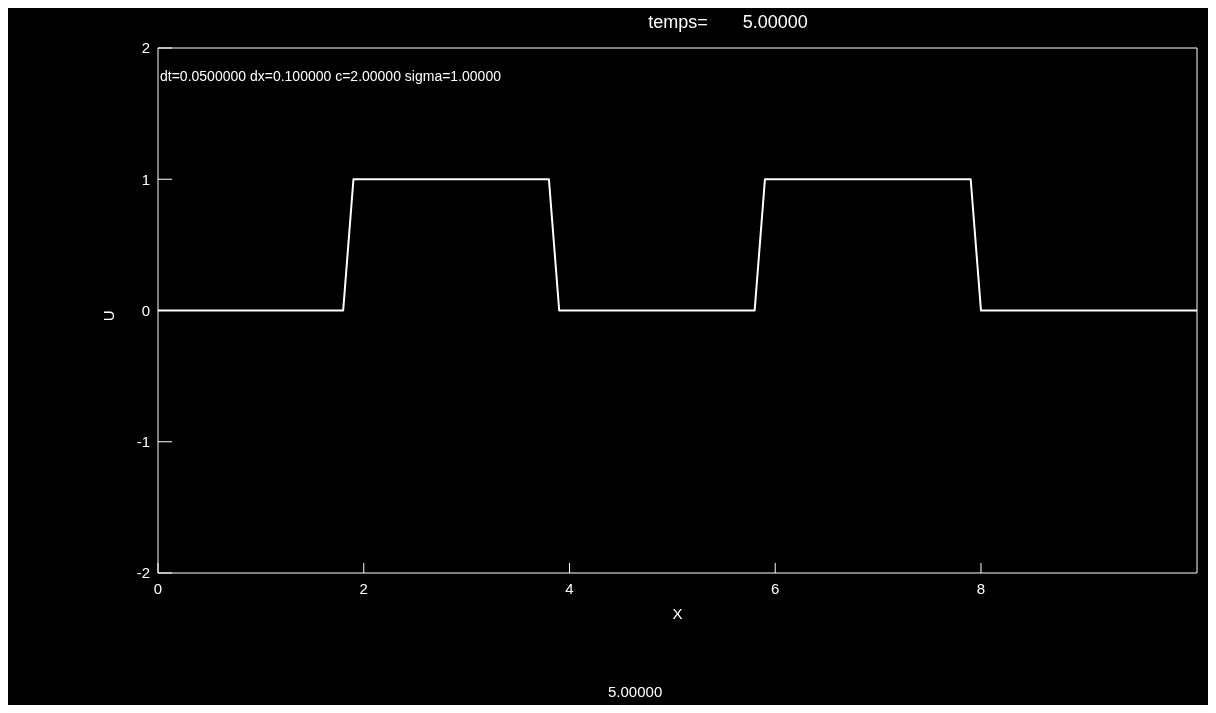 The width and height of the screenshot is (1216, 713). I want to click on text: 5.00000, so click(635, 691).